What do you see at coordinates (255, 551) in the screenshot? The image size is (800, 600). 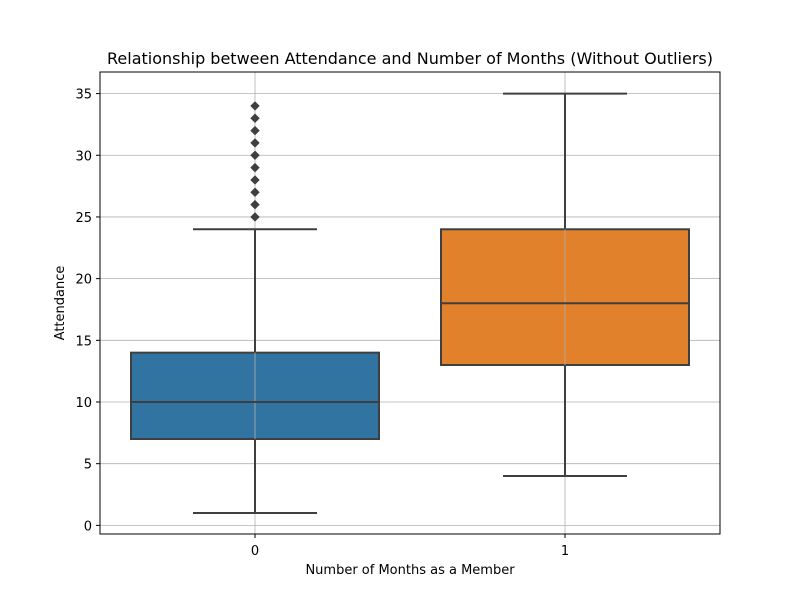 I see `x-tick-label: 0` at bounding box center [255, 551].